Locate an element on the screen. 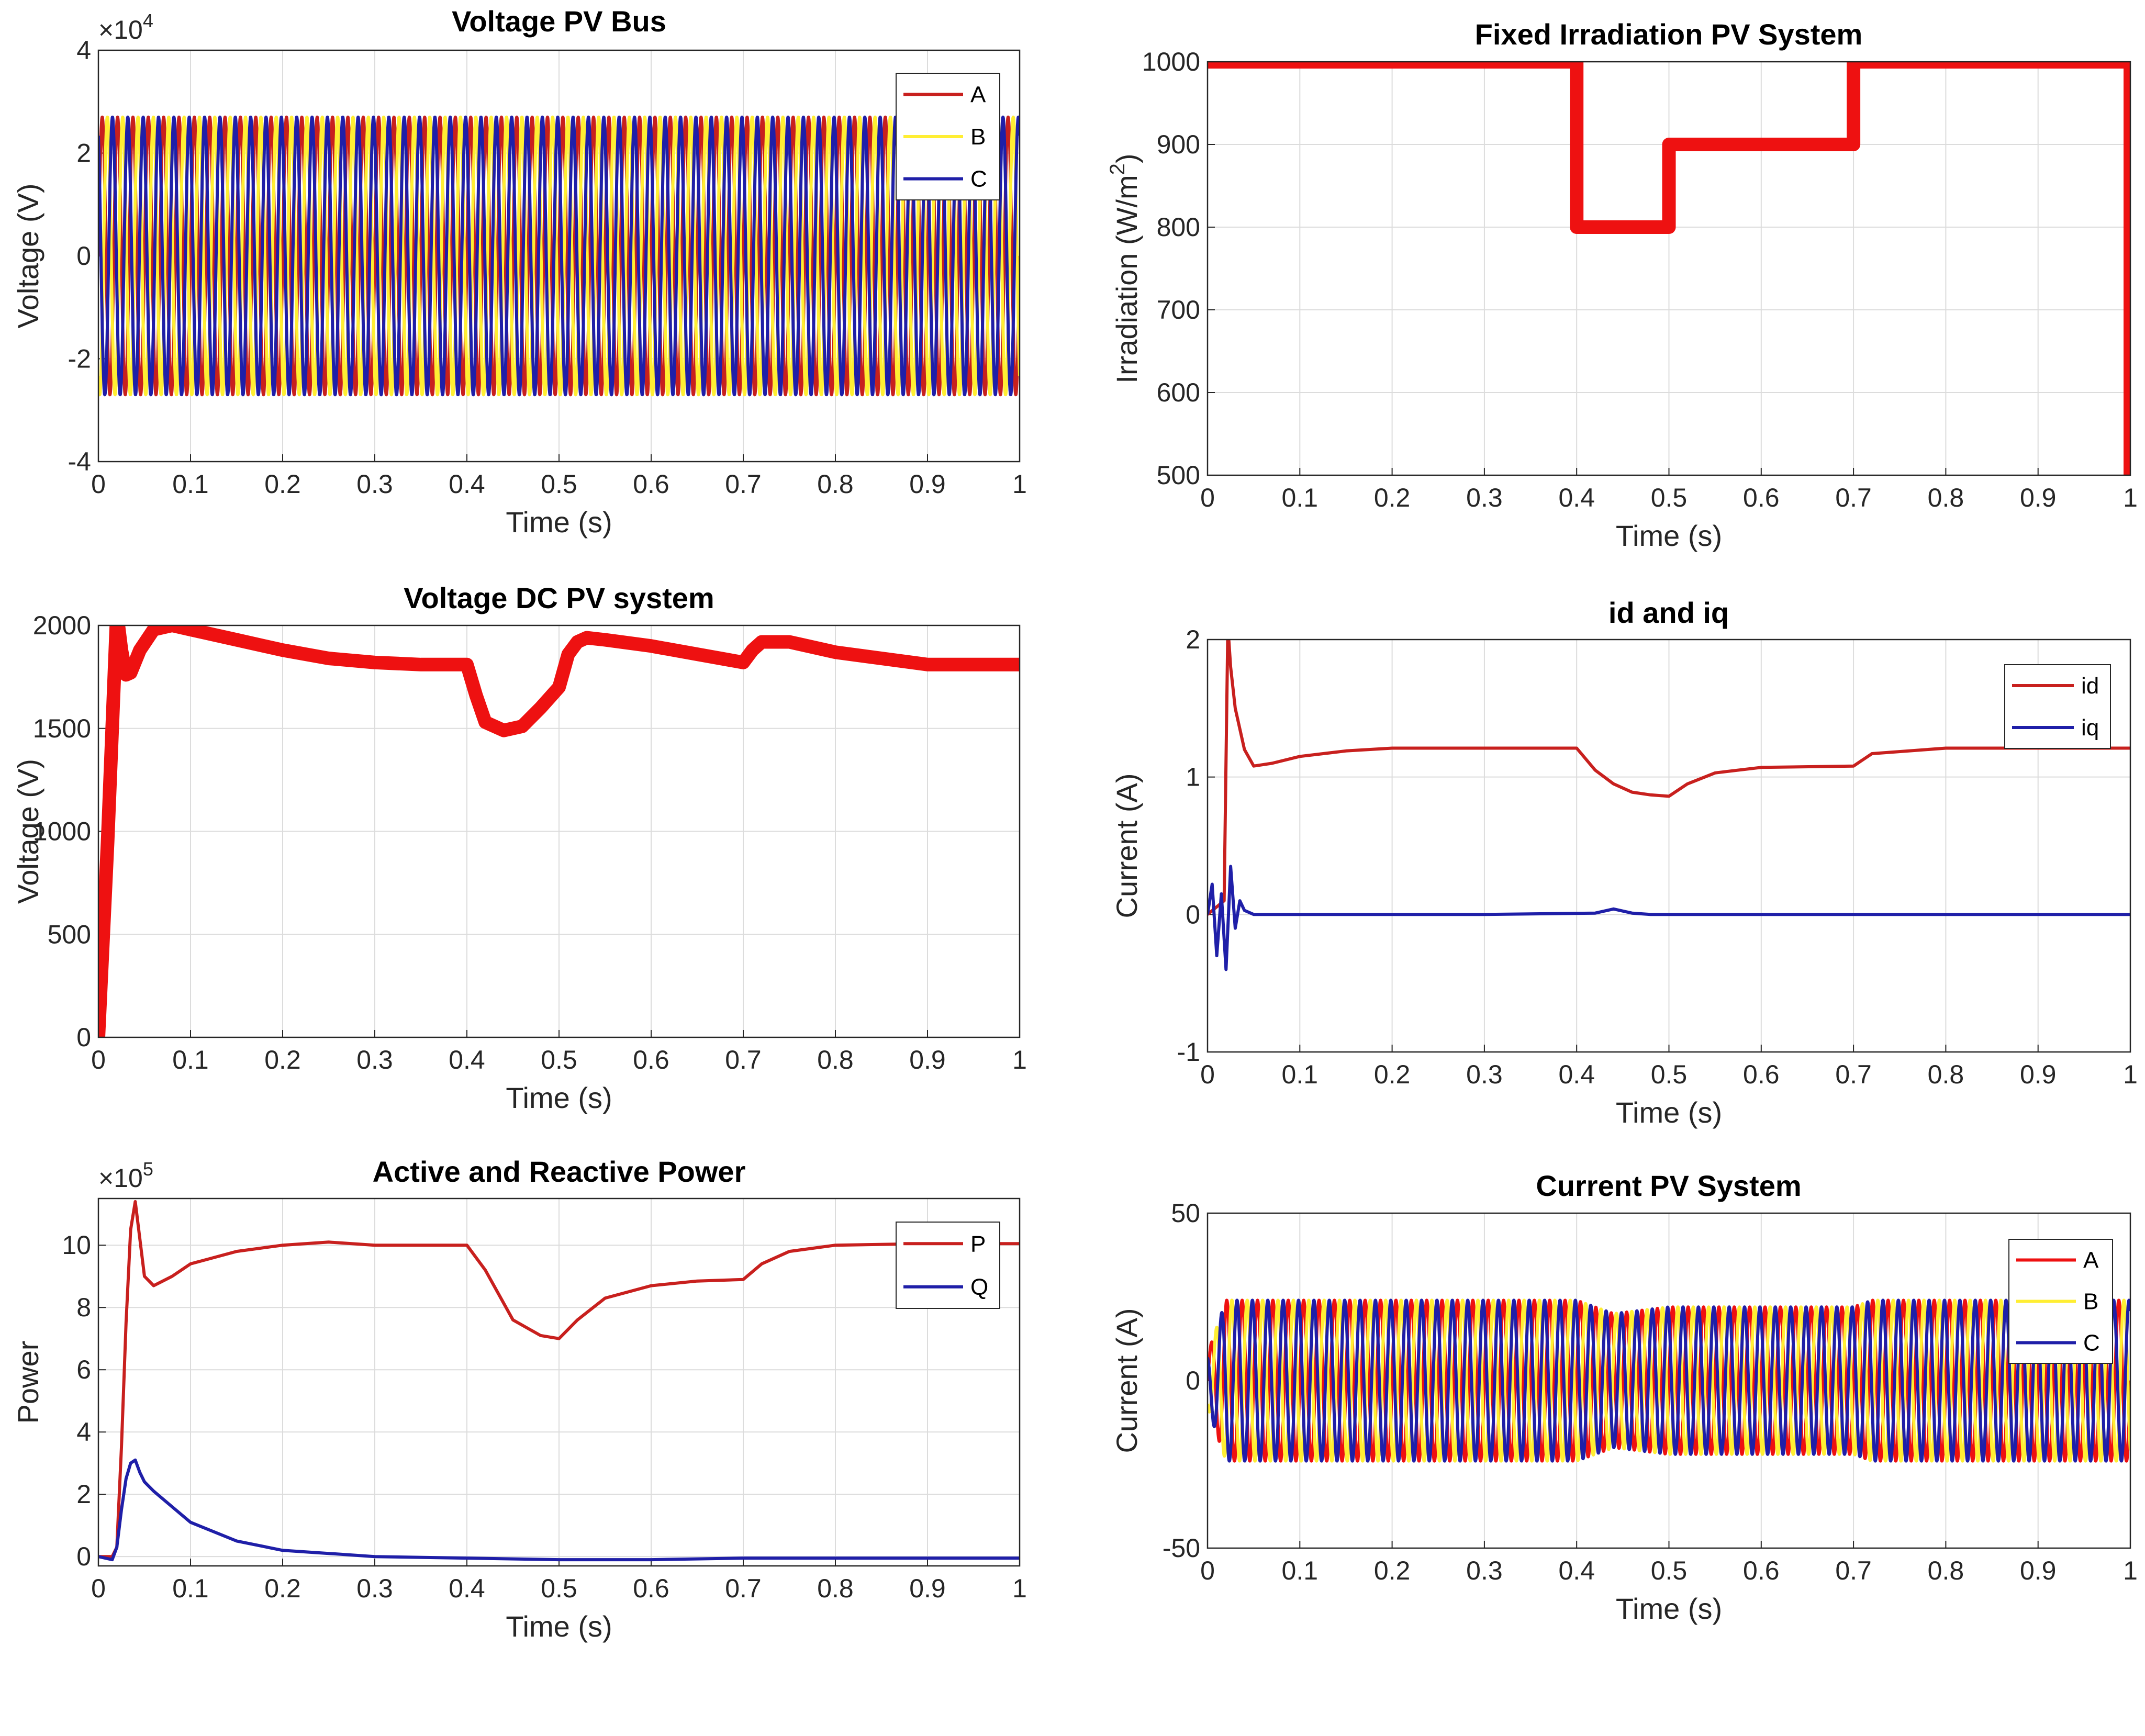 Image resolution: width=2145 pixels, height=1736 pixels. series-line-iq is located at coordinates (1669, 918).